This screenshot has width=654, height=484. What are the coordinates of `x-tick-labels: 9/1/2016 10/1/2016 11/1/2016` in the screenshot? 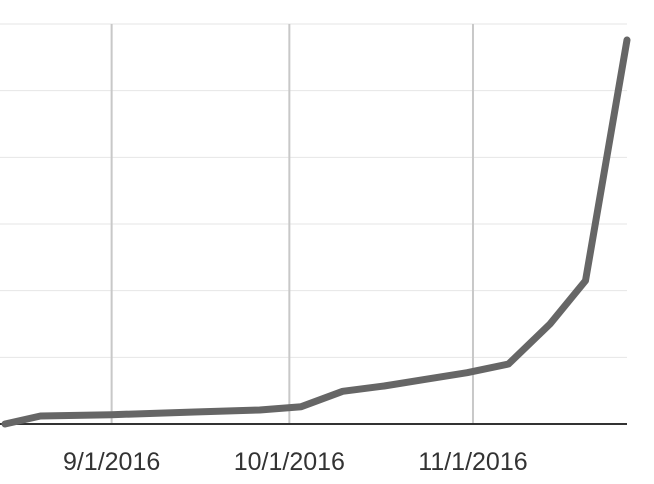 It's located at (295, 462).